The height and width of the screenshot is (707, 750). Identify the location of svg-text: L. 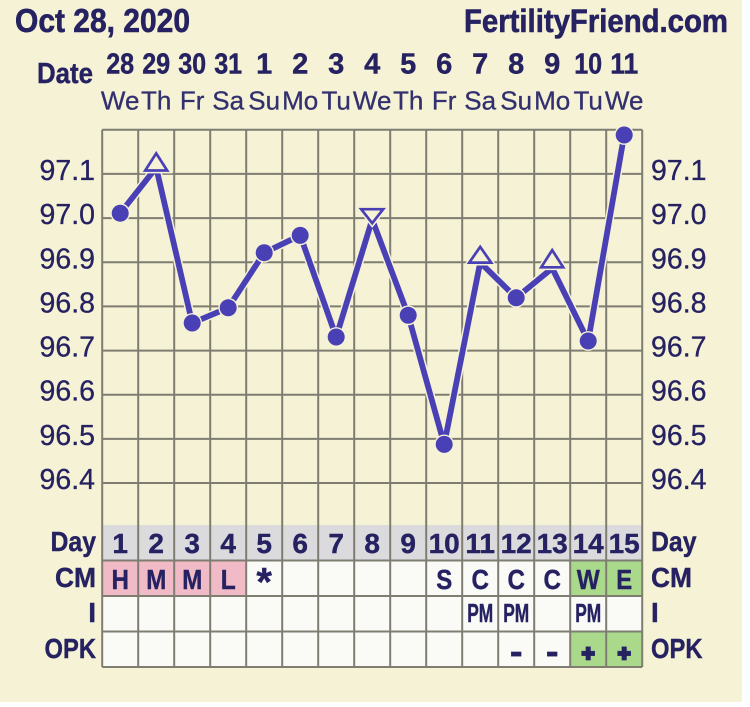
(228, 579).